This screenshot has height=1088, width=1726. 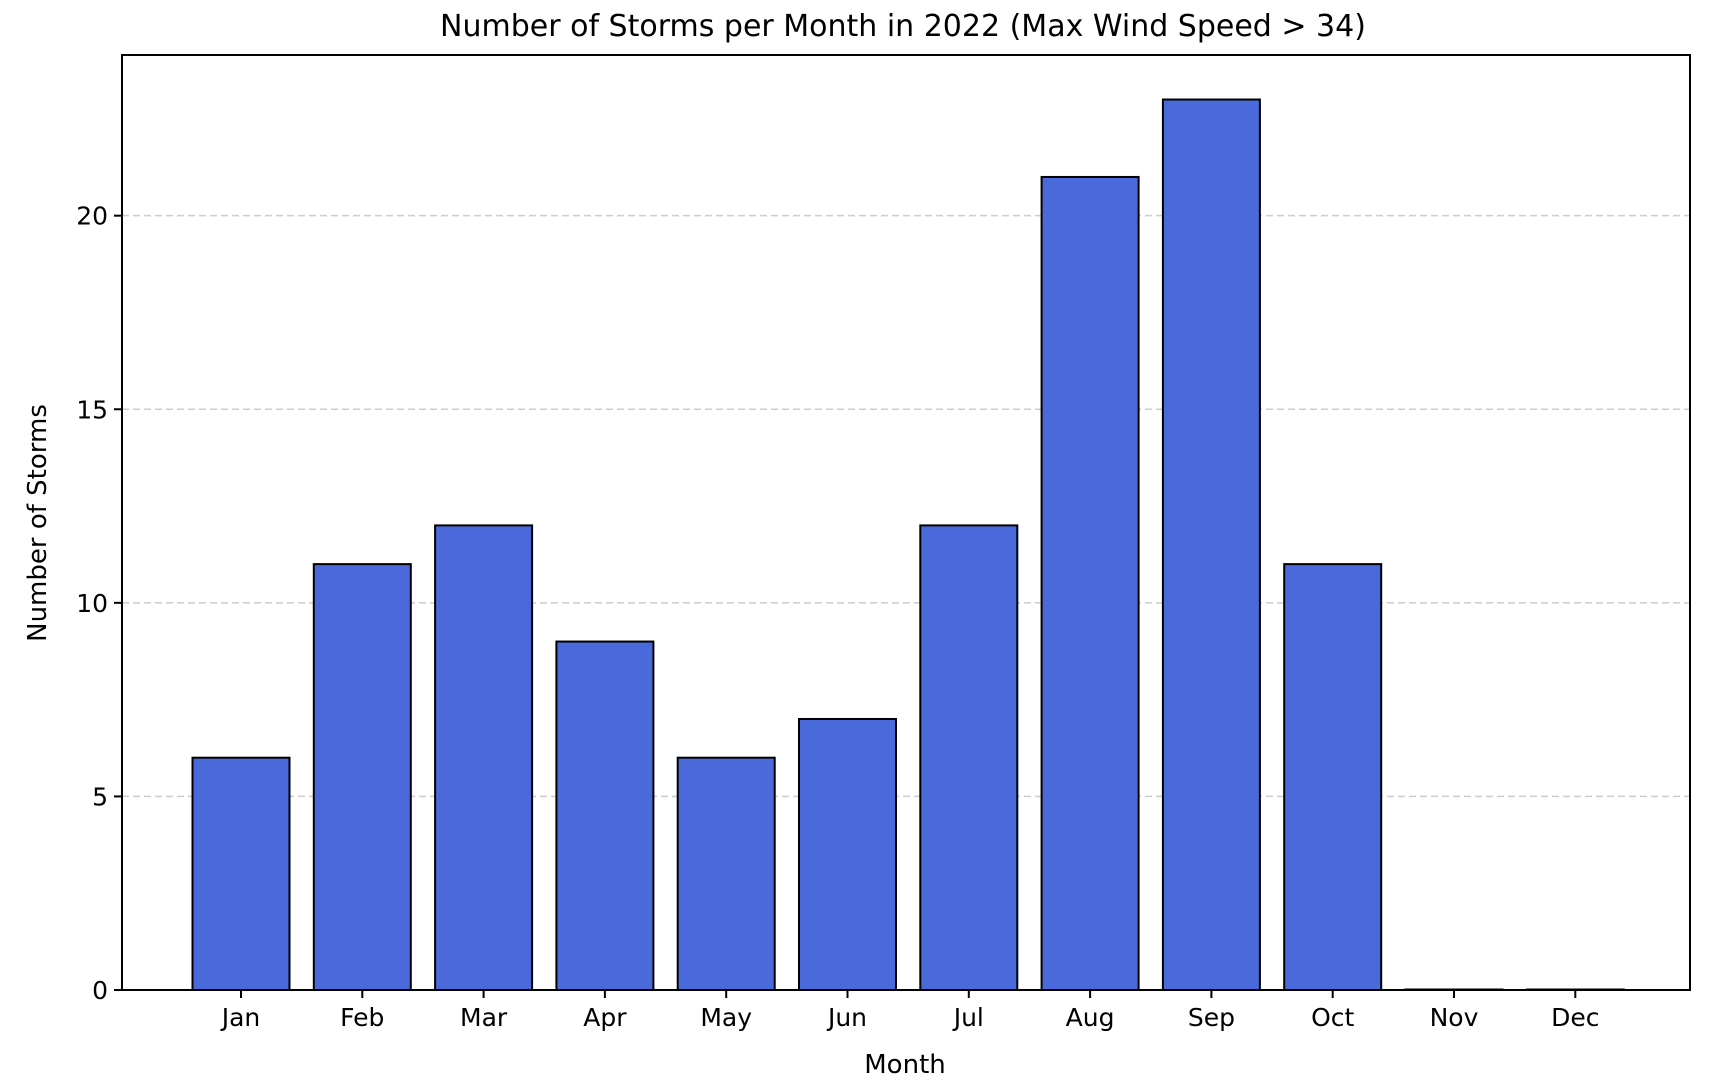 What do you see at coordinates (1575, 1017) in the screenshot?
I see `x-tick-label-dec: Dec` at bounding box center [1575, 1017].